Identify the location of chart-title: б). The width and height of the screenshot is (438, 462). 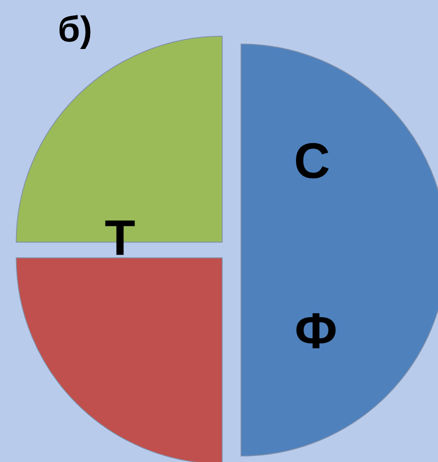
(74, 32).